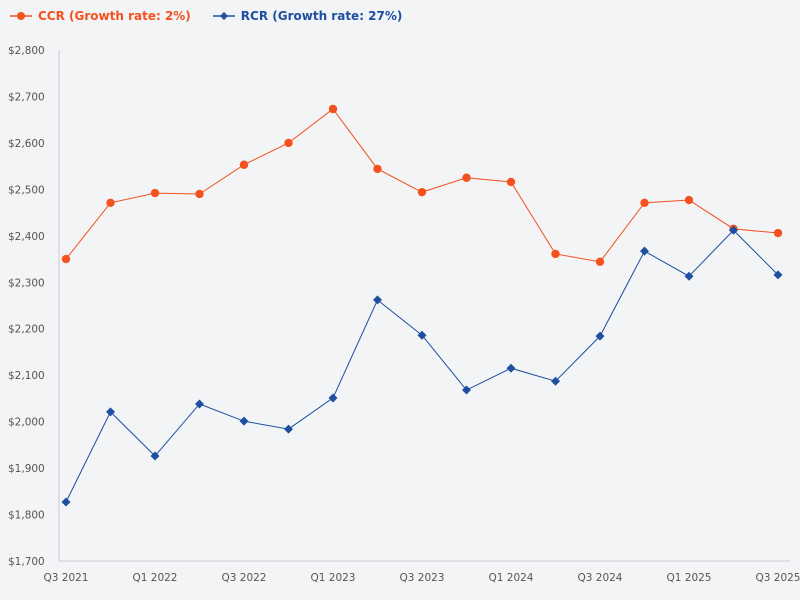 The height and width of the screenshot is (600, 800). I want to click on y-tick-label: $2,100, so click(26, 376).